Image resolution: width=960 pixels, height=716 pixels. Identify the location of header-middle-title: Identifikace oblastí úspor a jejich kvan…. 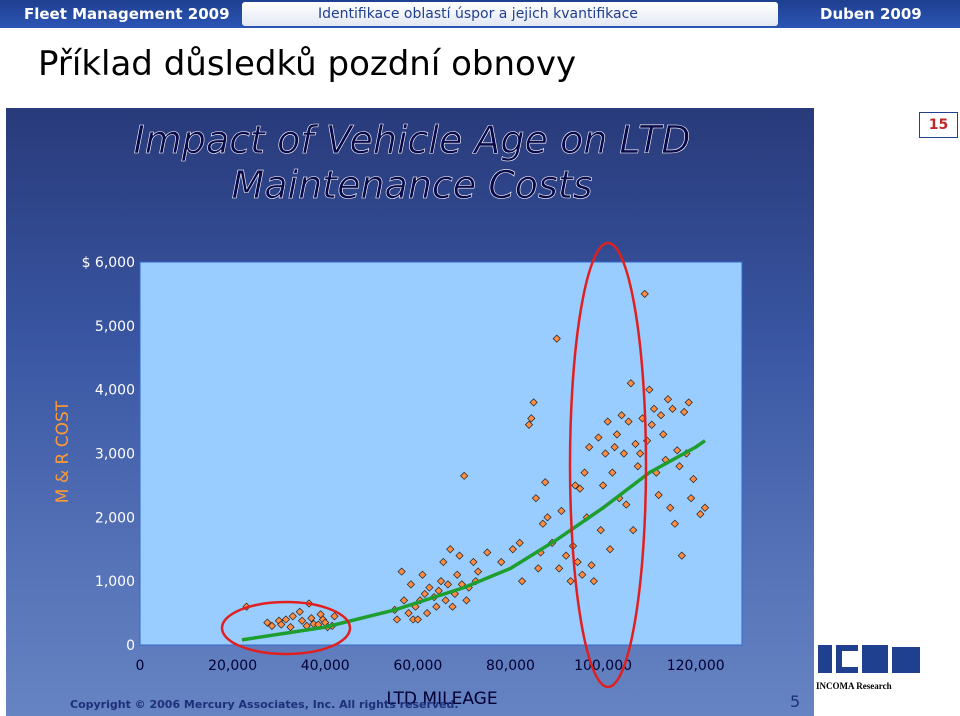
(510, 14).